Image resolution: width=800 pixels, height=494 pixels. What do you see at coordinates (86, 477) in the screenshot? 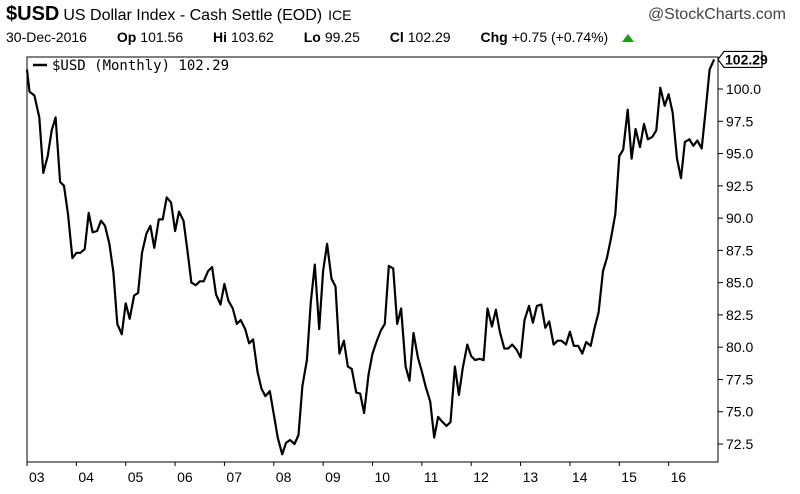
I see `x-tick-label: 04` at bounding box center [86, 477].